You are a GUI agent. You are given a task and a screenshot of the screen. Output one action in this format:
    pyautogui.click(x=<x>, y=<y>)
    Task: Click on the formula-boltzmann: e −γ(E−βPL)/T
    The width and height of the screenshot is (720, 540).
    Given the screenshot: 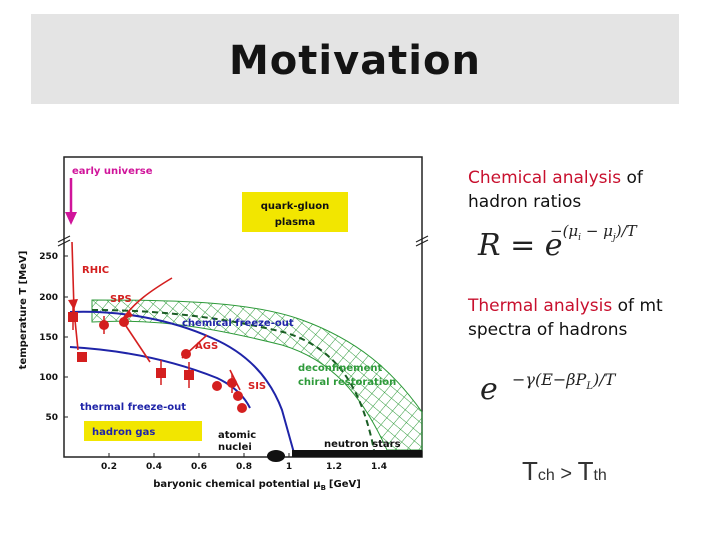 What is the action you would take?
    pyautogui.click(x=580, y=391)
    